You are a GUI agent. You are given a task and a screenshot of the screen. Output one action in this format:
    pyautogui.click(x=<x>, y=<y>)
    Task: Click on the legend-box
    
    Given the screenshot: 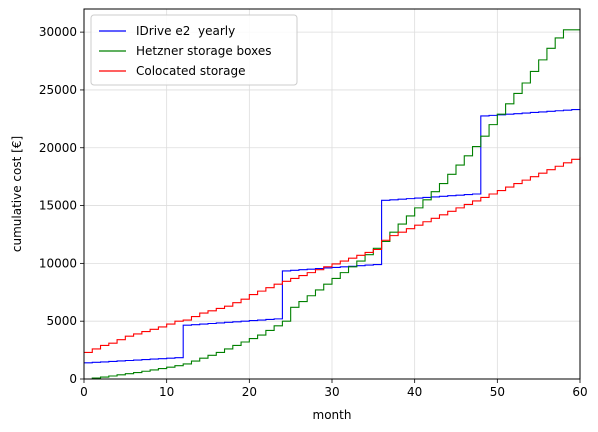 What is the action you would take?
    pyautogui.click(x=194, y=50)
    